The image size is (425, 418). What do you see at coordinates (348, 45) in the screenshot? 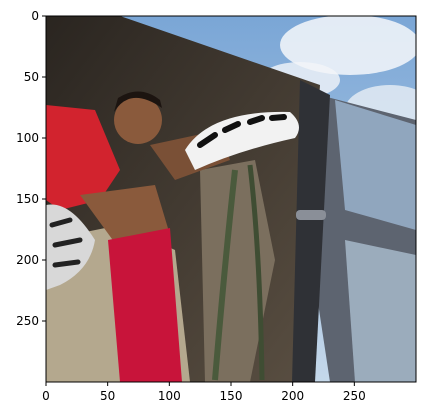
I see `cloud` at bounding box center [348, 45].